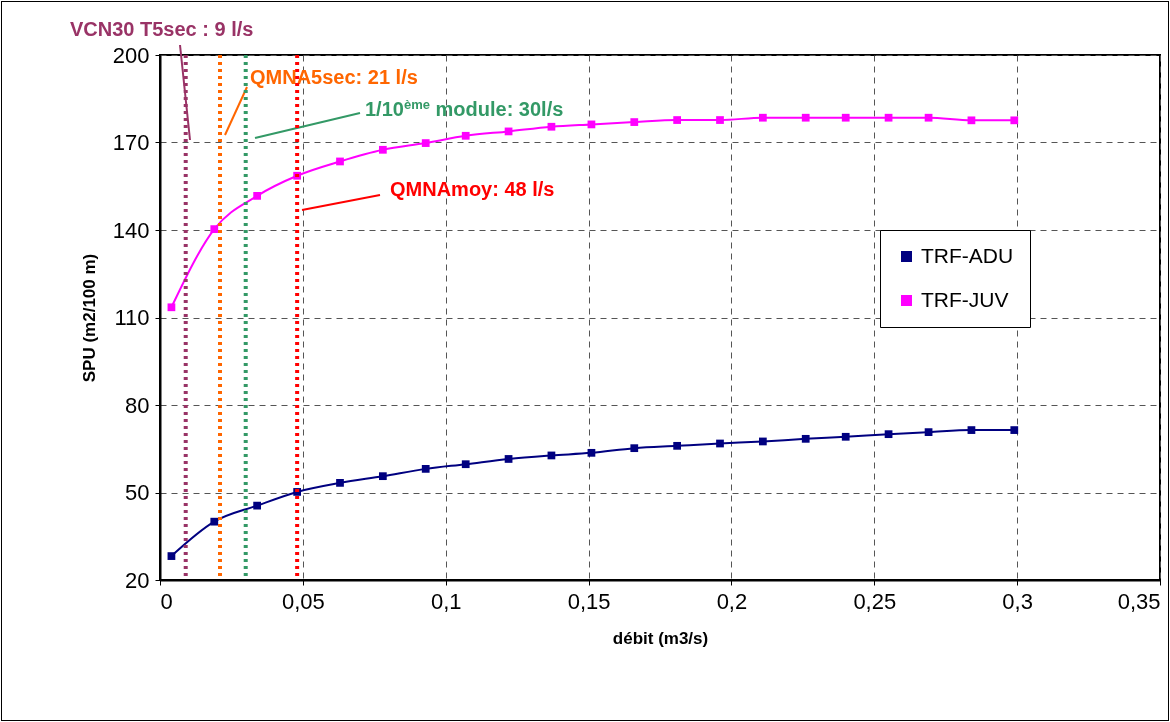 Image resolution: width=1170 pixels, height=722 pixels. What do you see at coordinates (875, 601) in the screenshot?
I see `x-tick-label: 0,25` at bounding box center [875, 601].